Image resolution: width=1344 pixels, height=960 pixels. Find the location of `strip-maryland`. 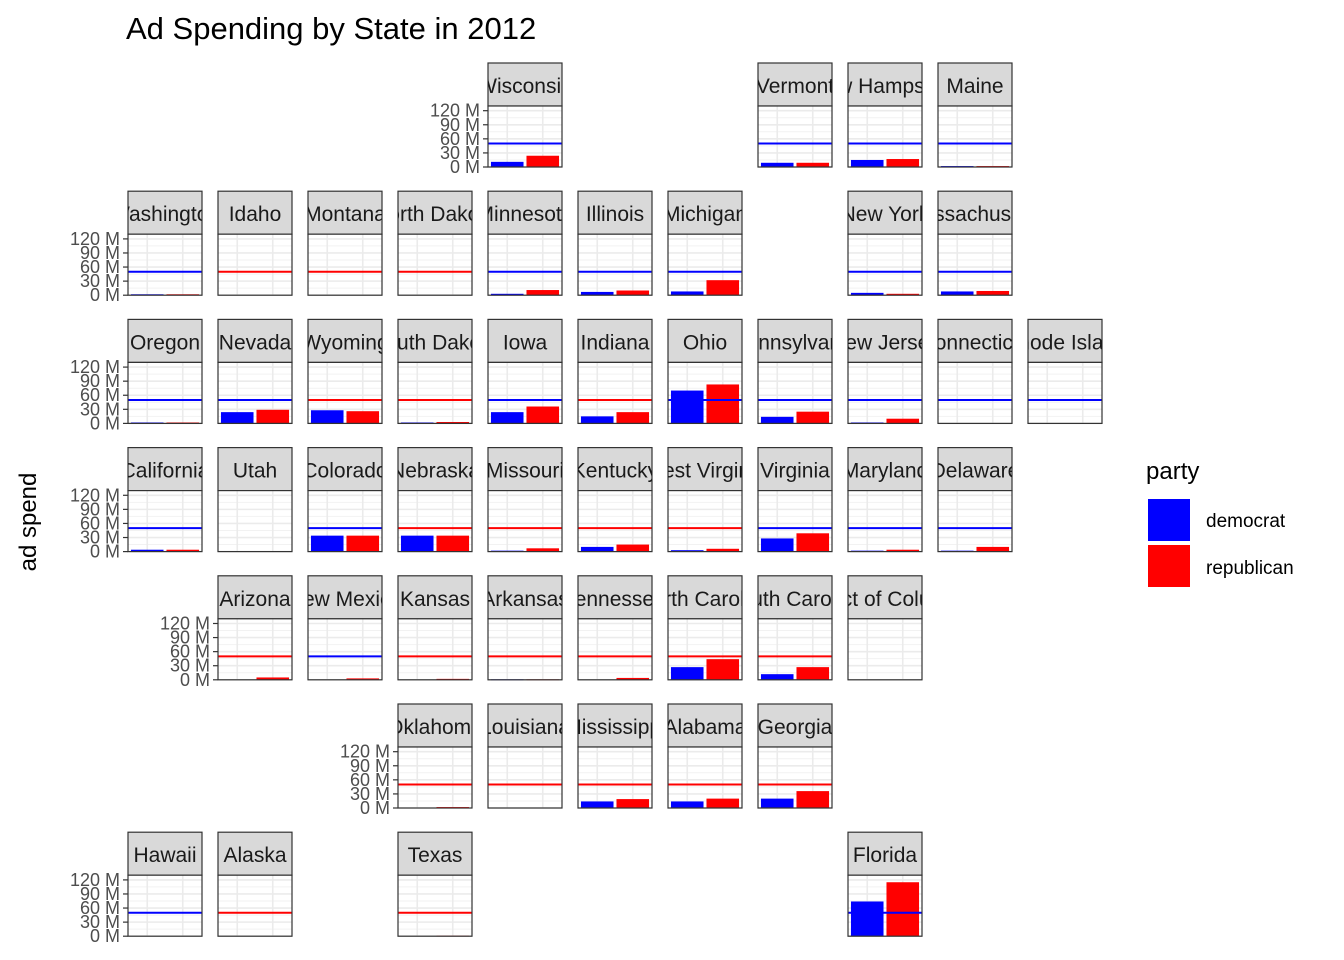

strip-maryland is located at coordinates (885, 469).